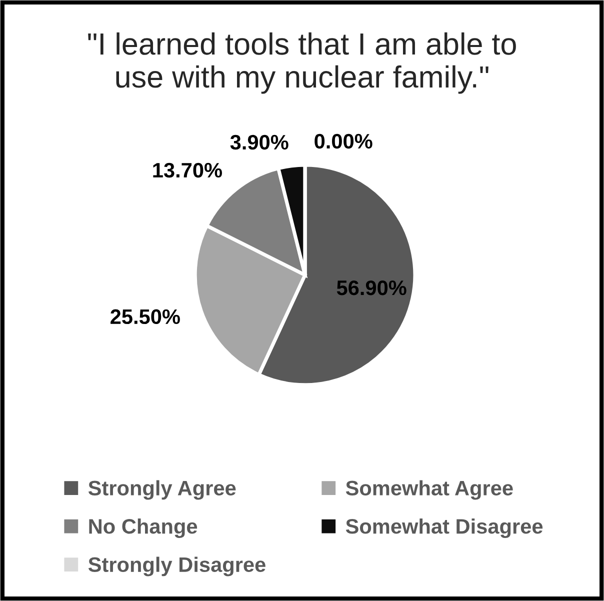 This screenshot has height=601, width=604. I want to click on data-label: 13.70%, so click(187, 170).